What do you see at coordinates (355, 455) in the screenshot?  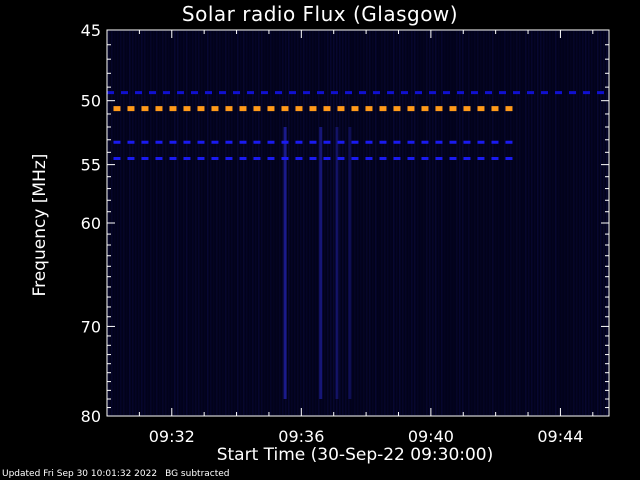 I see `x-axis-label: Start Time (30-Sep-22 09:30:00)` at bounding box center [355, 455].